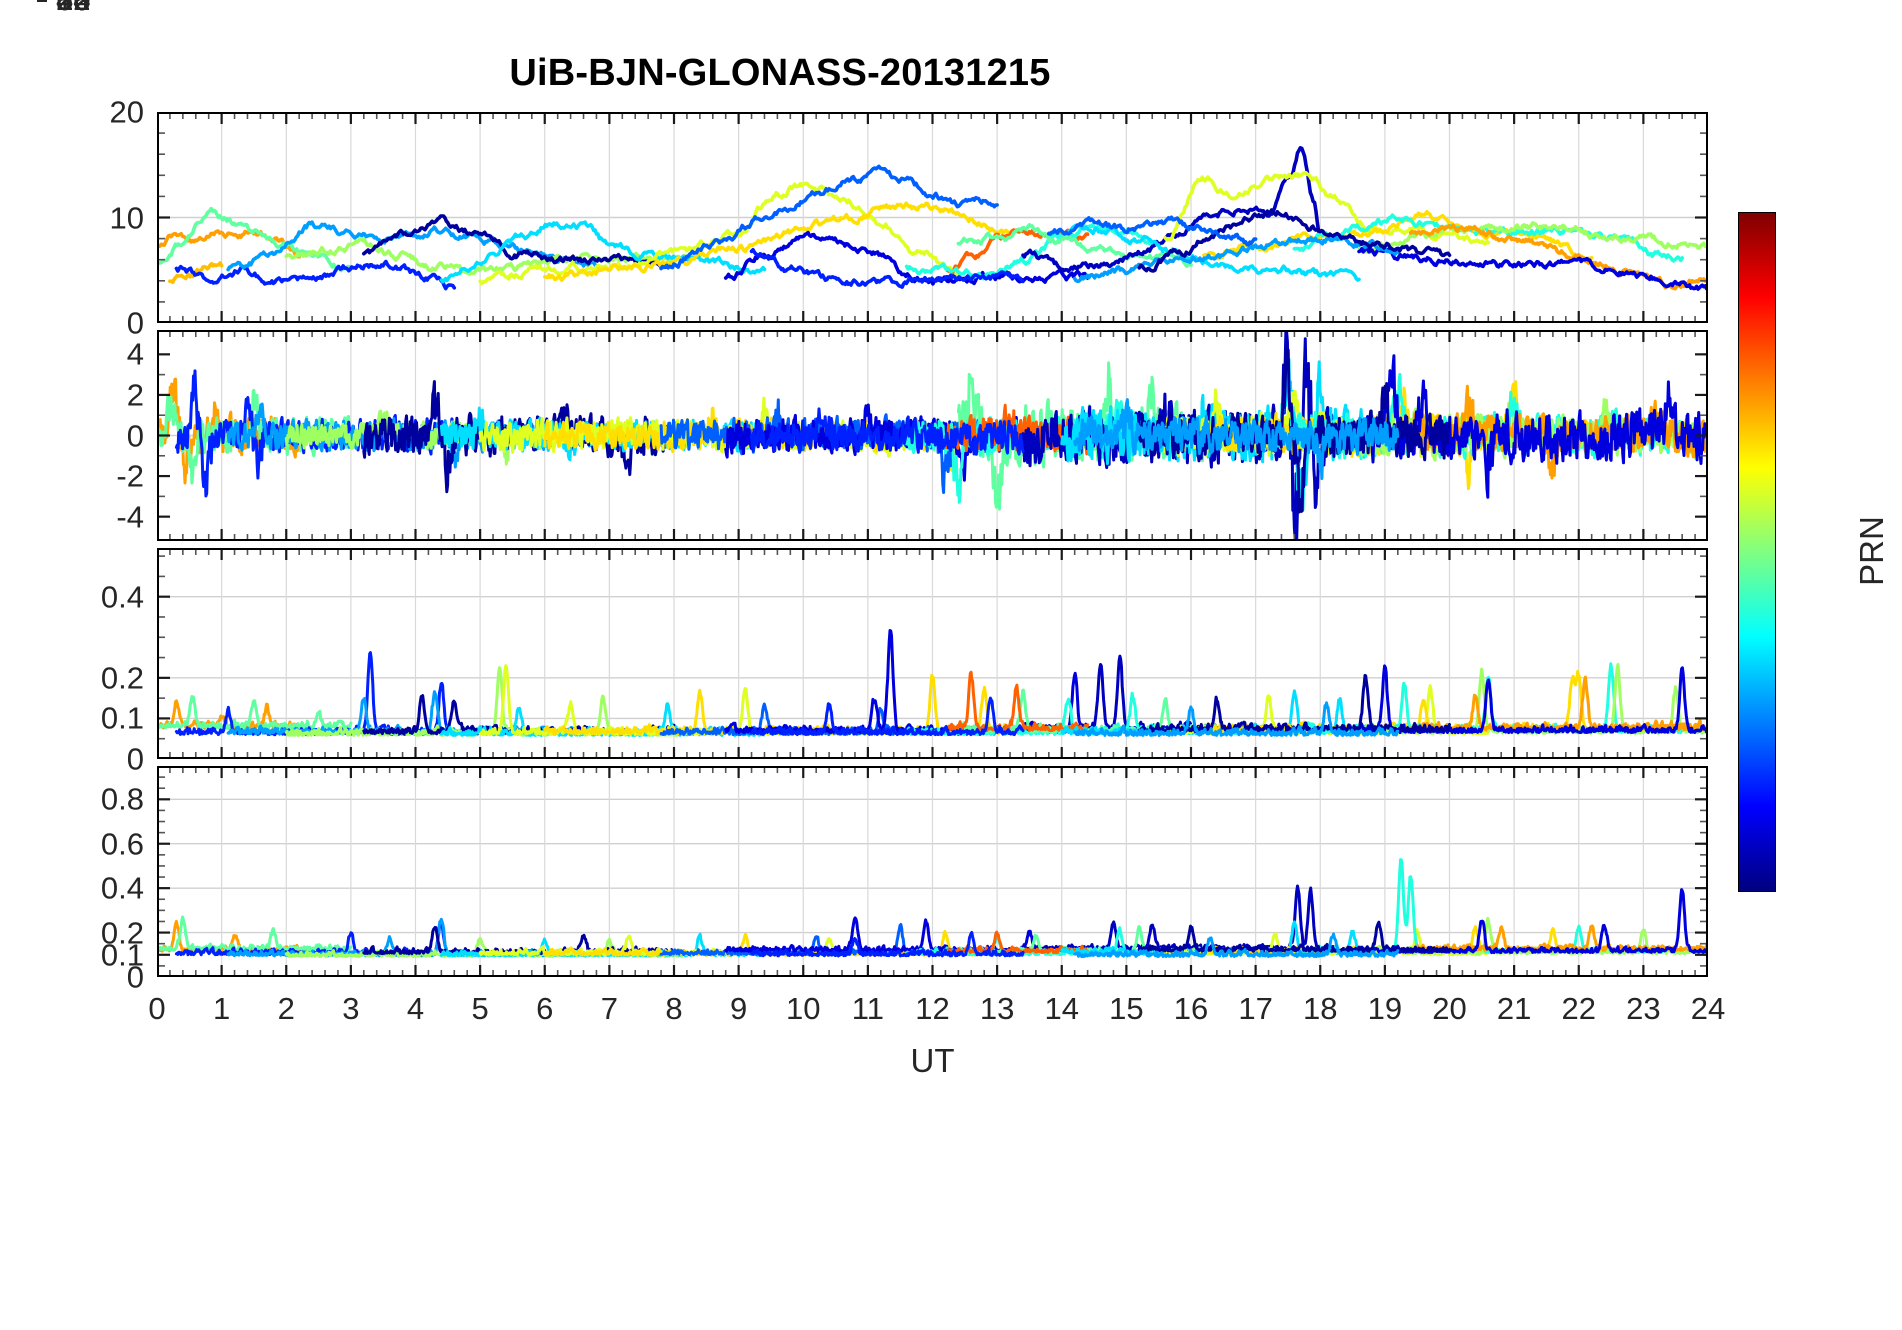  What do you see at coordinates (135, 354) in the screenshot?
I see `y-tick-label-rot: 4` at bounding box center [135, 354].